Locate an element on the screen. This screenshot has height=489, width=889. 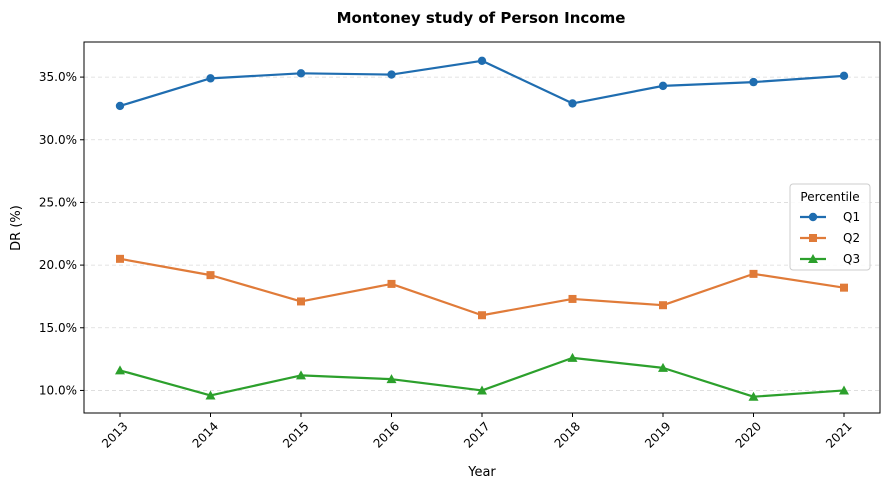
legend-label-q1: Q1 is located at coordinates (851, 217).